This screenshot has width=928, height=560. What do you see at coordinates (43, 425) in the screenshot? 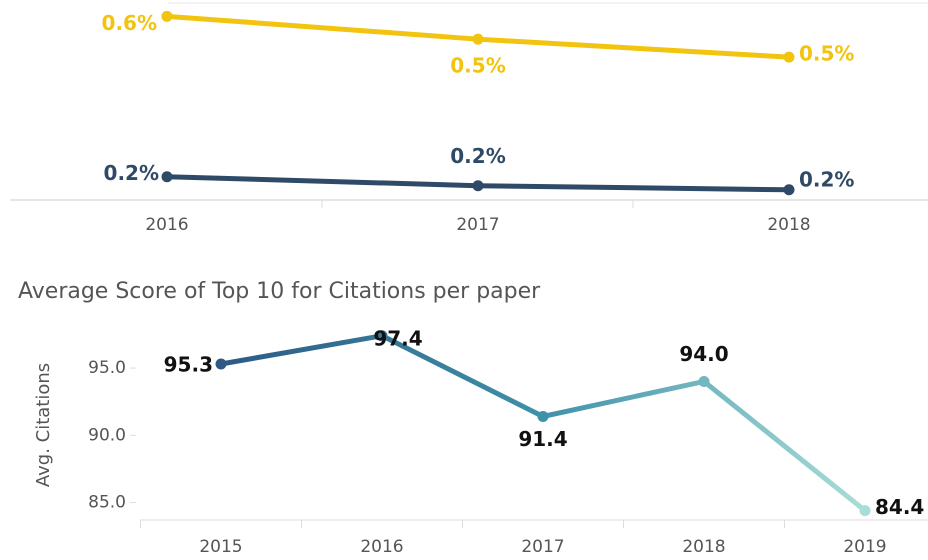
I see `y-axis-label: Avg. Citations` at bounding box center [43, 425].